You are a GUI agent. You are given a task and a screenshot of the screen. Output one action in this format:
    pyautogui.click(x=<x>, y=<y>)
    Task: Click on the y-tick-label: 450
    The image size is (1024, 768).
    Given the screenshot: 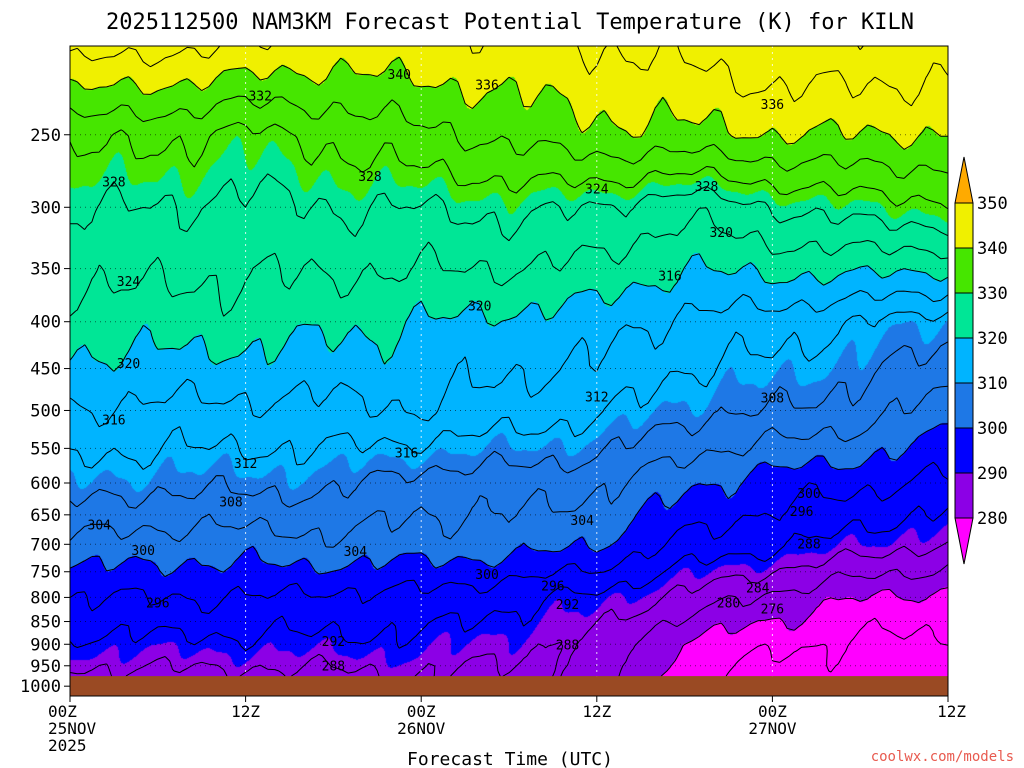 What is the action you would take?
    pyautogui.click(x=45, y=370)
    